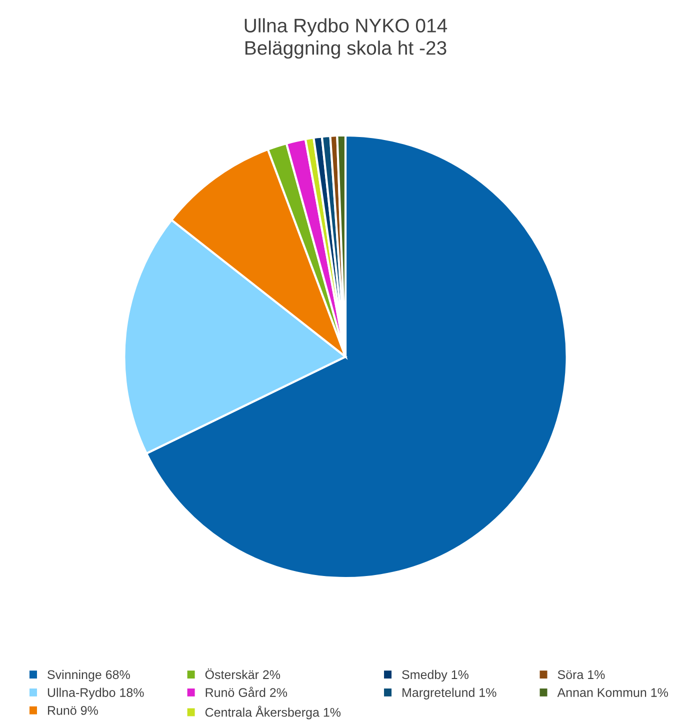 The height and width of the screenshot is (728, 691). Describe the element at coordinates (96, 694) in the screenshot. I see `legend-label: Ullna-Rydbo 18%` at that location.